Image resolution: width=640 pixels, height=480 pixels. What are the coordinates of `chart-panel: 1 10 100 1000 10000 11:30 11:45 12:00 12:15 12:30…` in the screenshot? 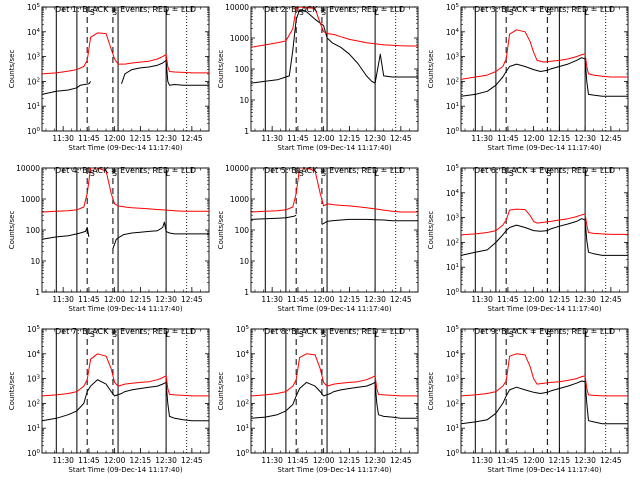 It's located at (318, 77).